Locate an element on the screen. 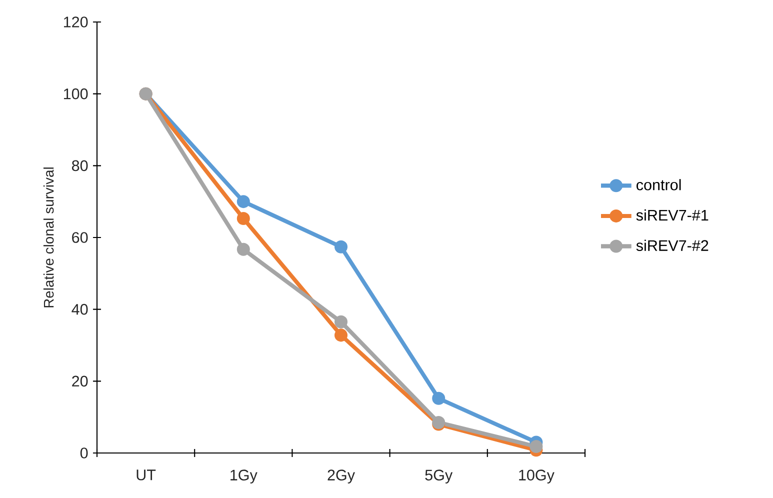 The width and height of the screenshot is (773, 498). y-tick-label: 80 is located at coordinates (80, 166).